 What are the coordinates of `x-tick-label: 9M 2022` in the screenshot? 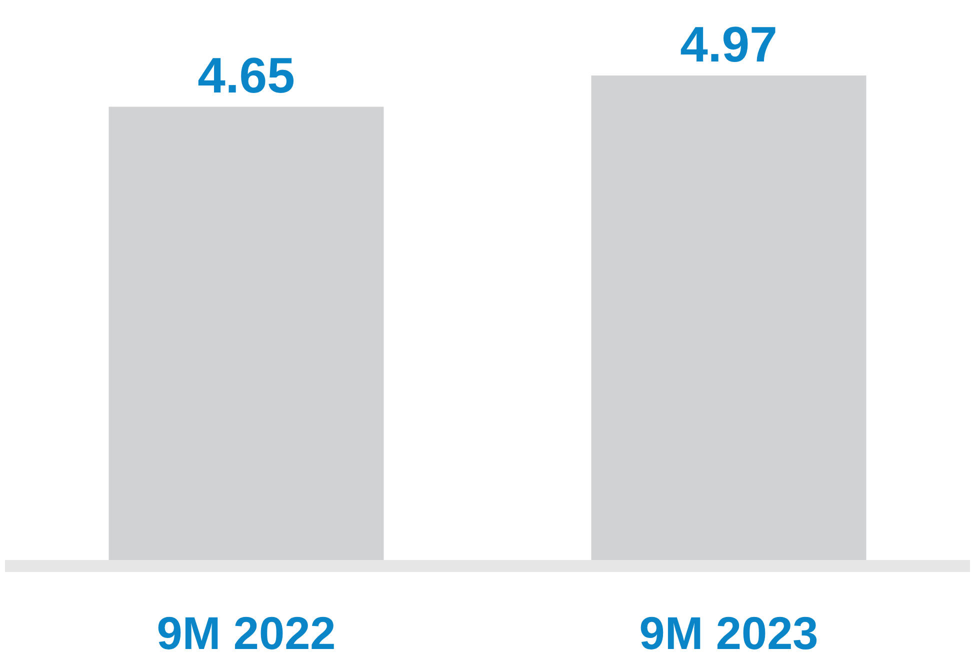 It's located at (246, 633).